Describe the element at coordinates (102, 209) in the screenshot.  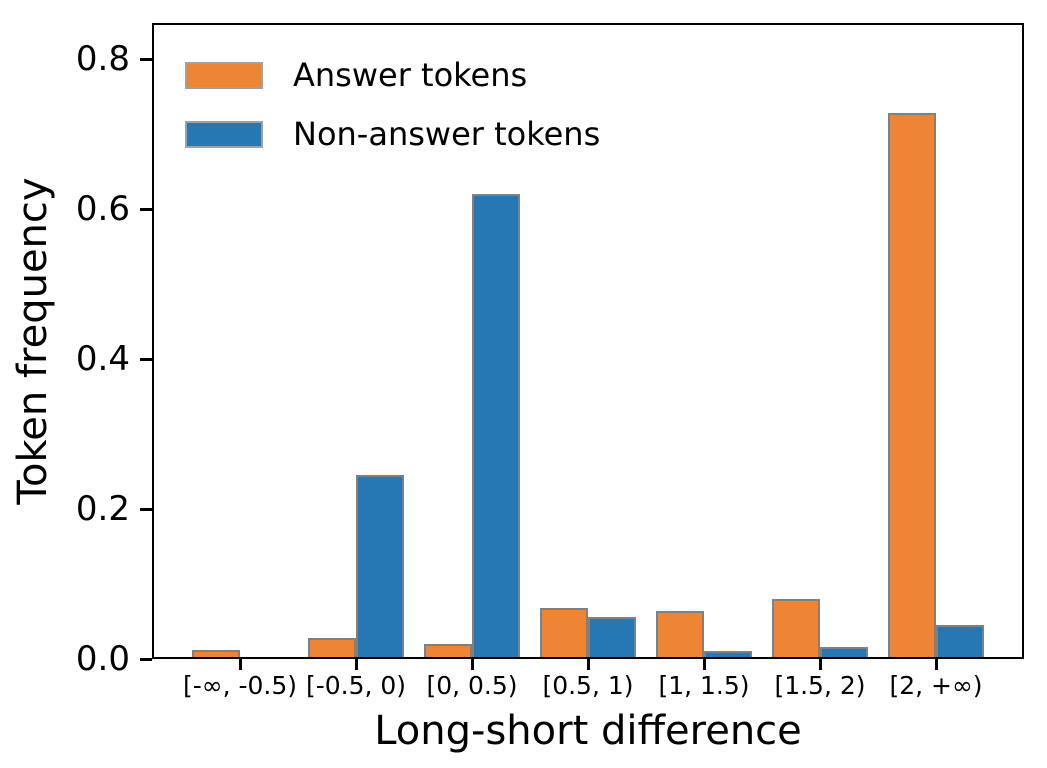
I see `y-tick-label-0.6: 0.6` at that location.